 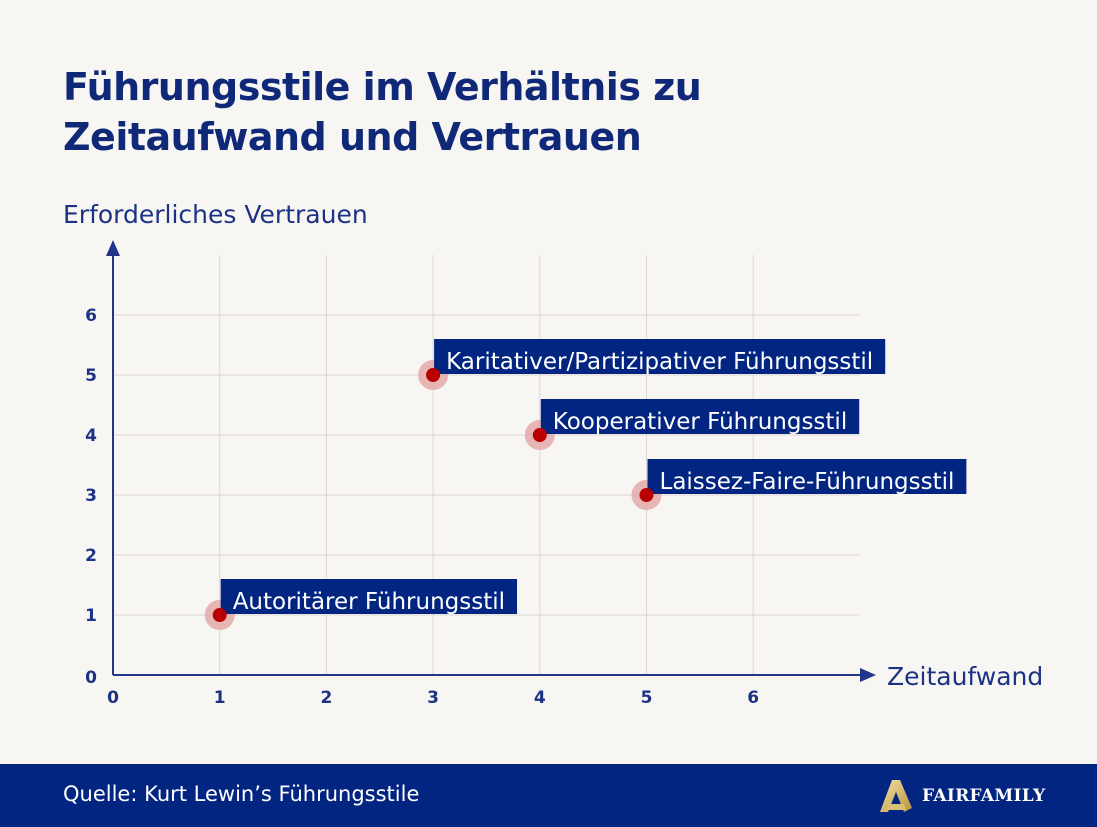 I want to click on logo-text: FAIRFAMILY, so click(x=984, y=796).